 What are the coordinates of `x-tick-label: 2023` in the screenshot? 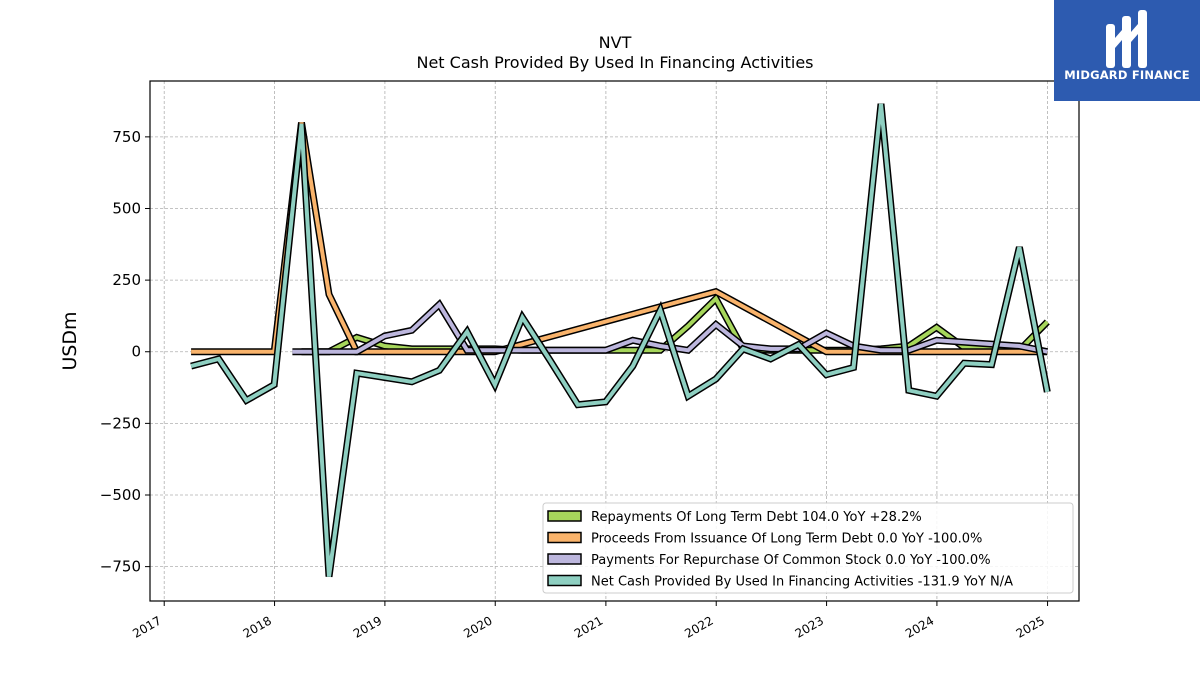 It's located at (809, 626).